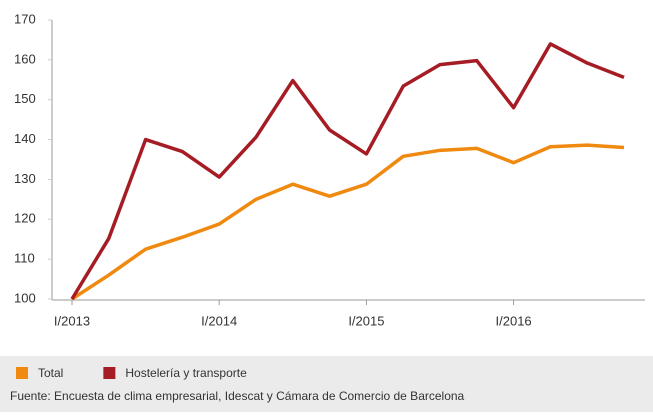 This screenshot has width=653, height=417. What do you see at coordinates (366, 320) in the screenshot?
I see `x-tick-label: I/2015` at bounding box center [366, 320].